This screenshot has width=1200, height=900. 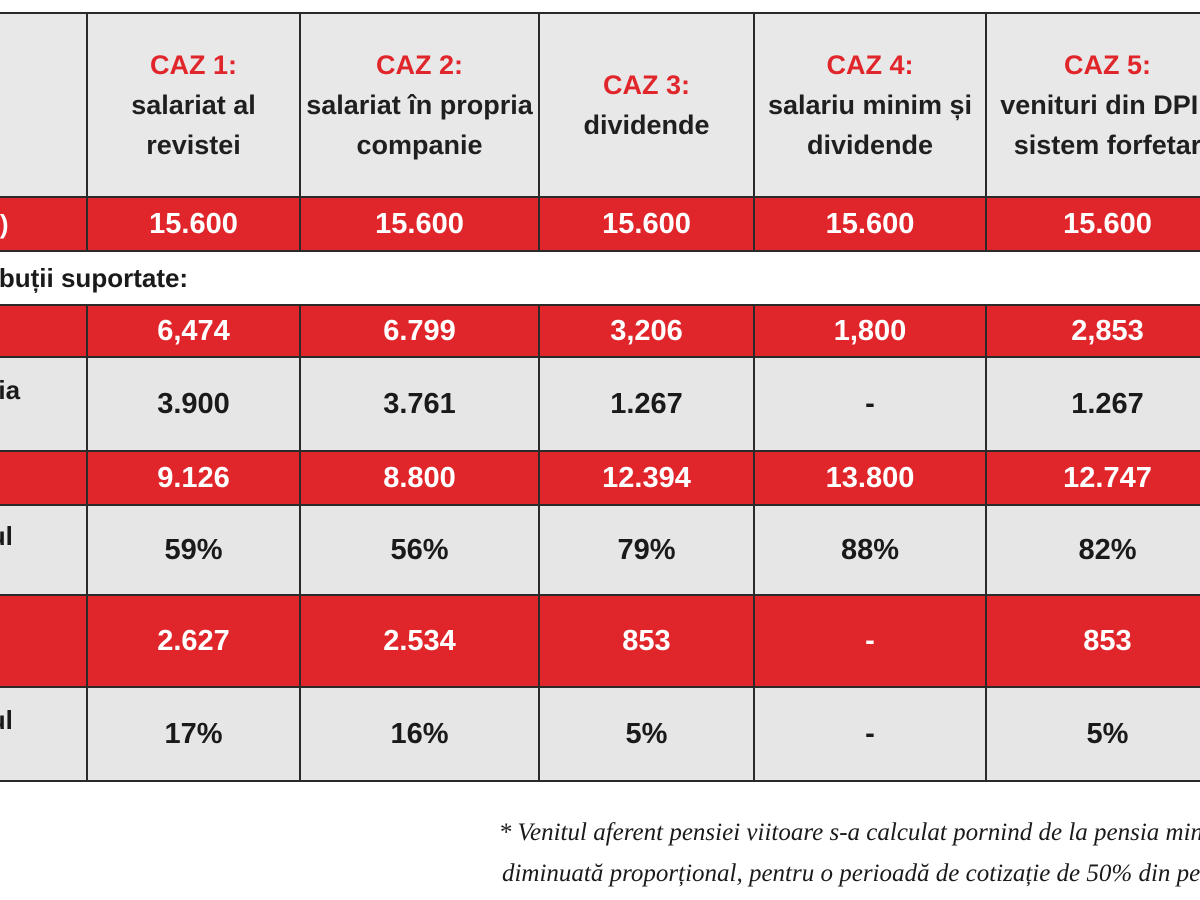 What do you see at coordinates (6, 720) in the screenshot?
I see `row-6-label: nitul` at bounding box center [6, 720].